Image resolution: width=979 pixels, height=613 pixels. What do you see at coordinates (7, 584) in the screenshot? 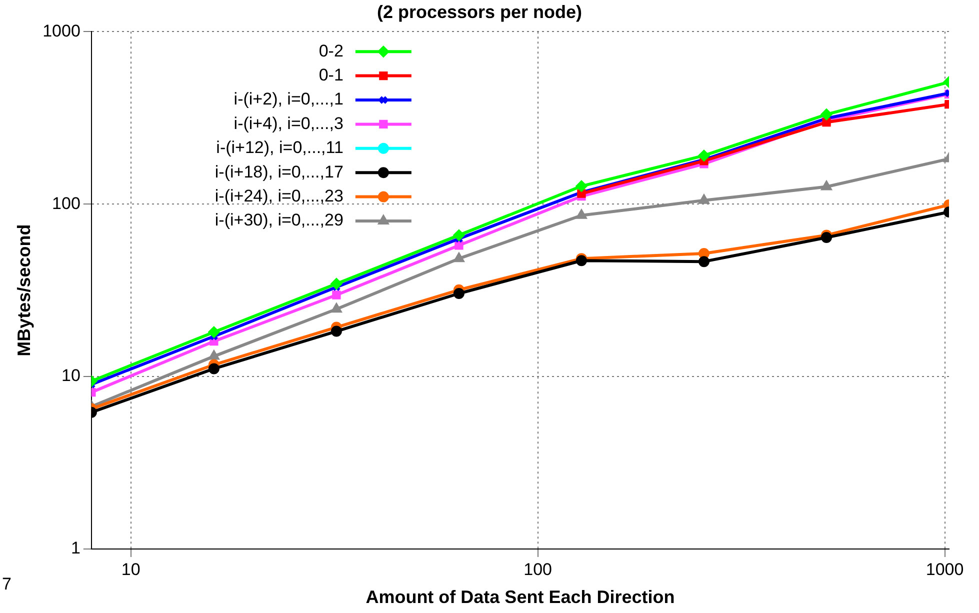
I see `text: 7` at bounding box center [7, 584].